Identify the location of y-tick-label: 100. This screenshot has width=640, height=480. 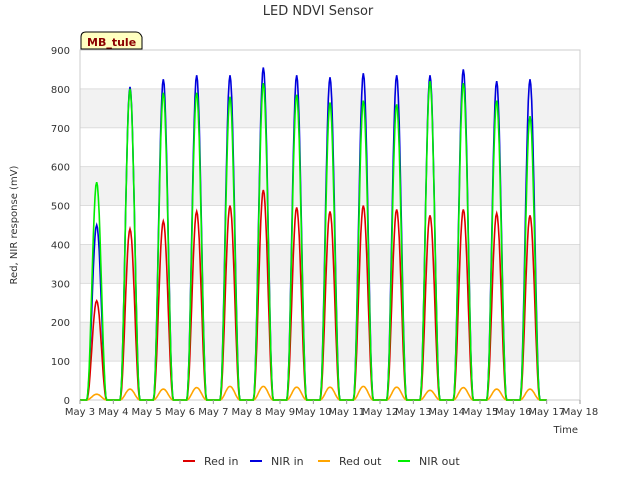
(60, 362).